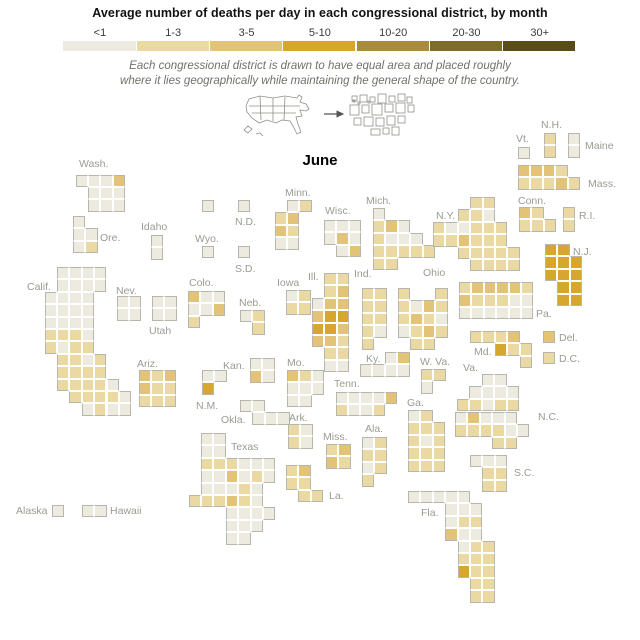  I want to click on state-label-arizona: Ariz., so click(147, 364).